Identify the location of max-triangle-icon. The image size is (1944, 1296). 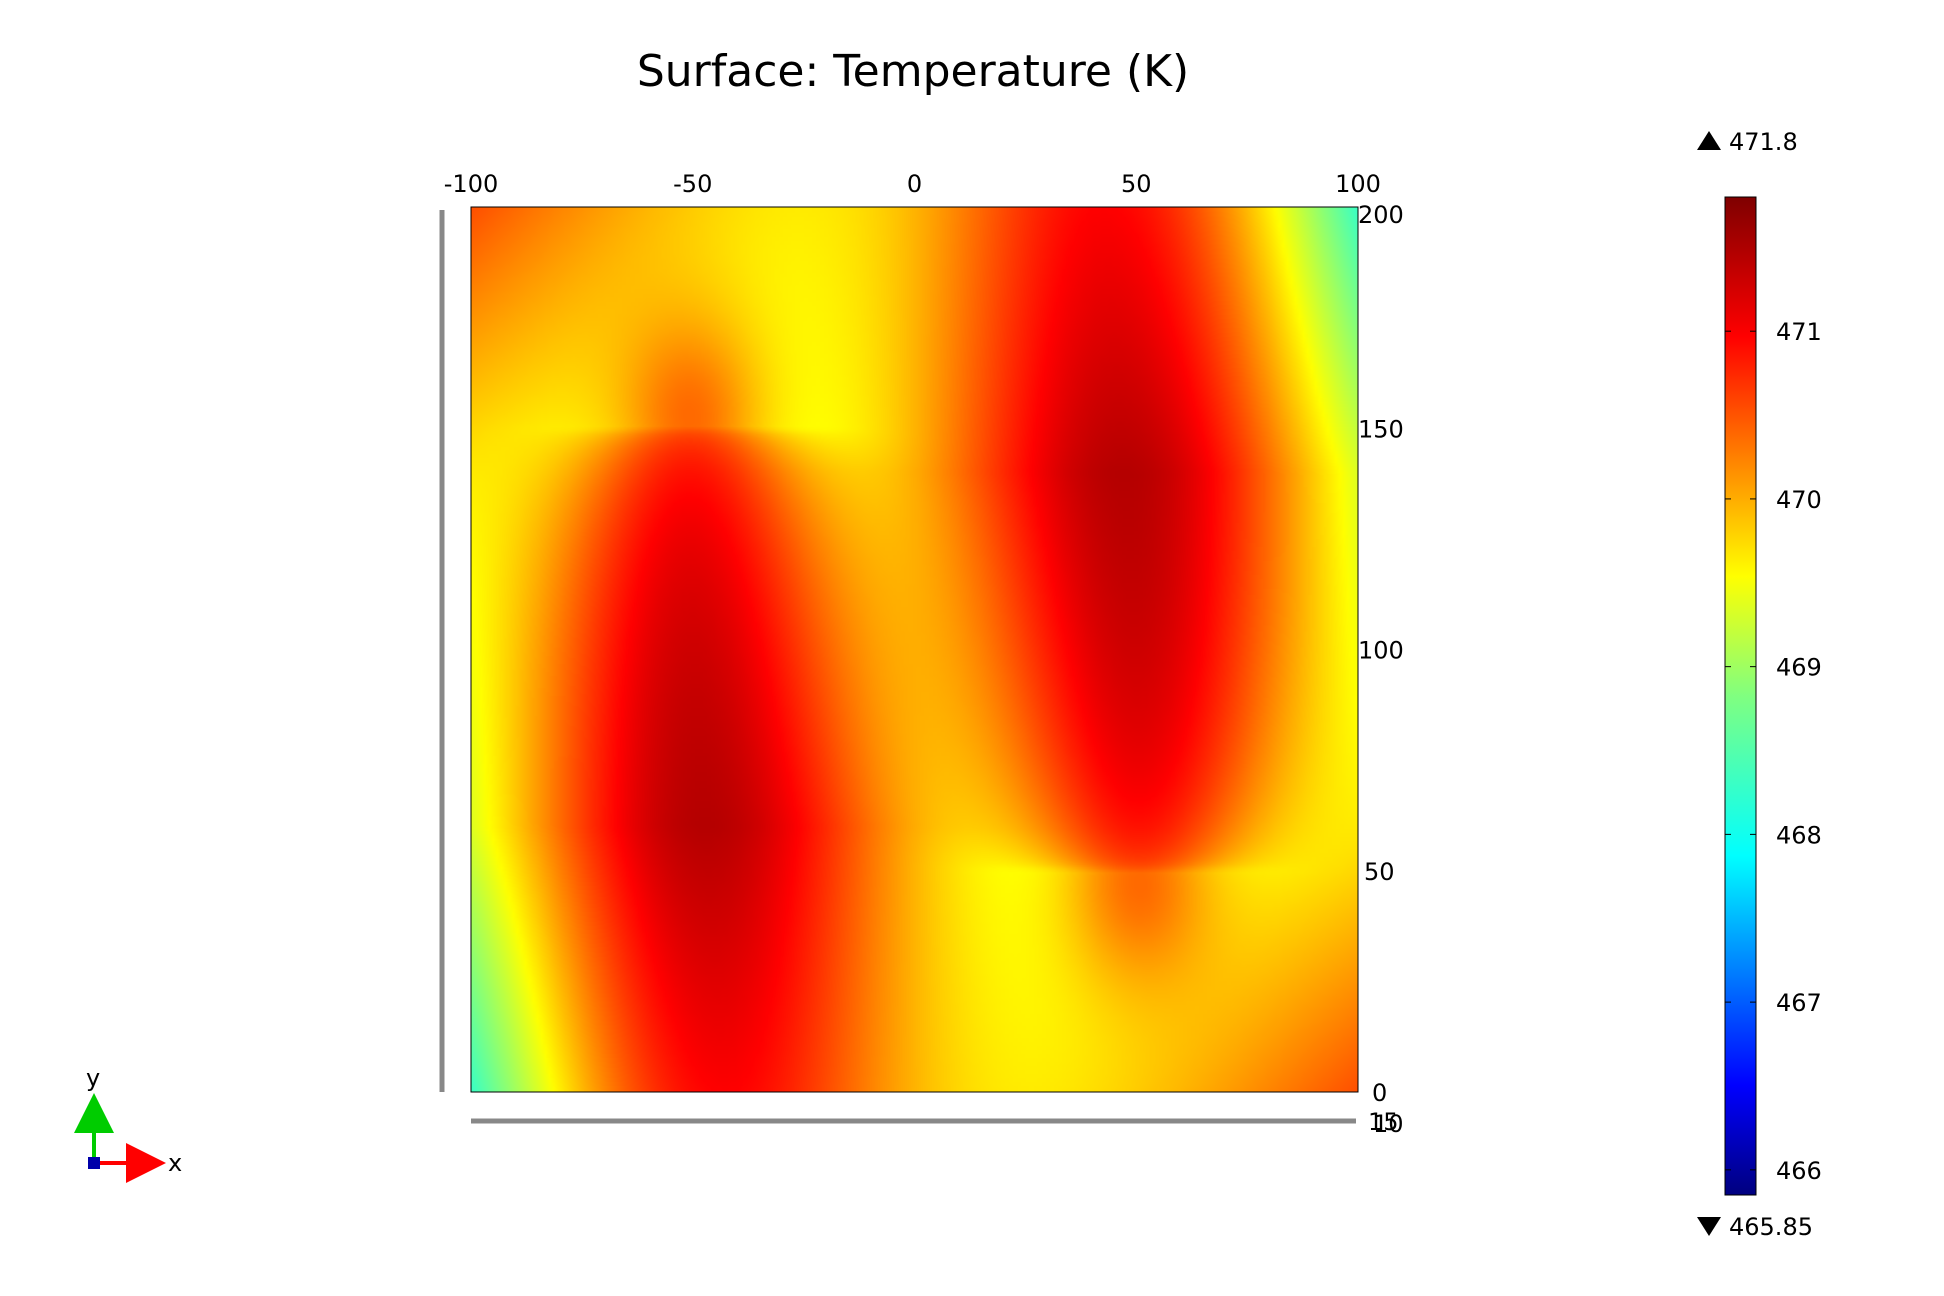
(1709, 140).